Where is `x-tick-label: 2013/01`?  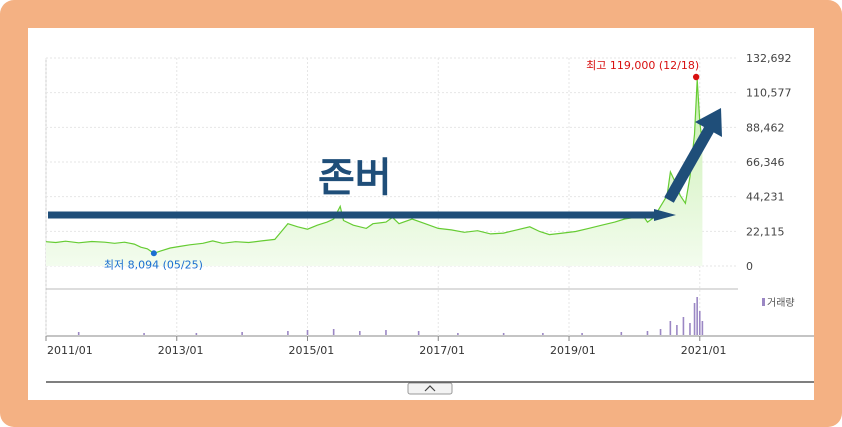 x-tick-label: 2013/01 is located at coordinates (181, 350).